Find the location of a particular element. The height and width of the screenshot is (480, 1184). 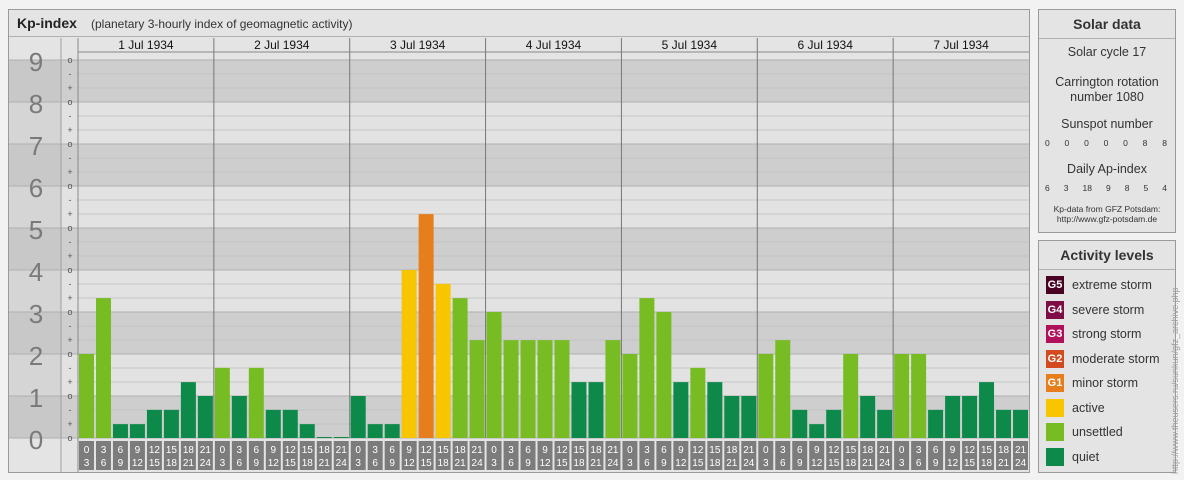

legend-swatch: G5 is located at coordinates (1055, 285).